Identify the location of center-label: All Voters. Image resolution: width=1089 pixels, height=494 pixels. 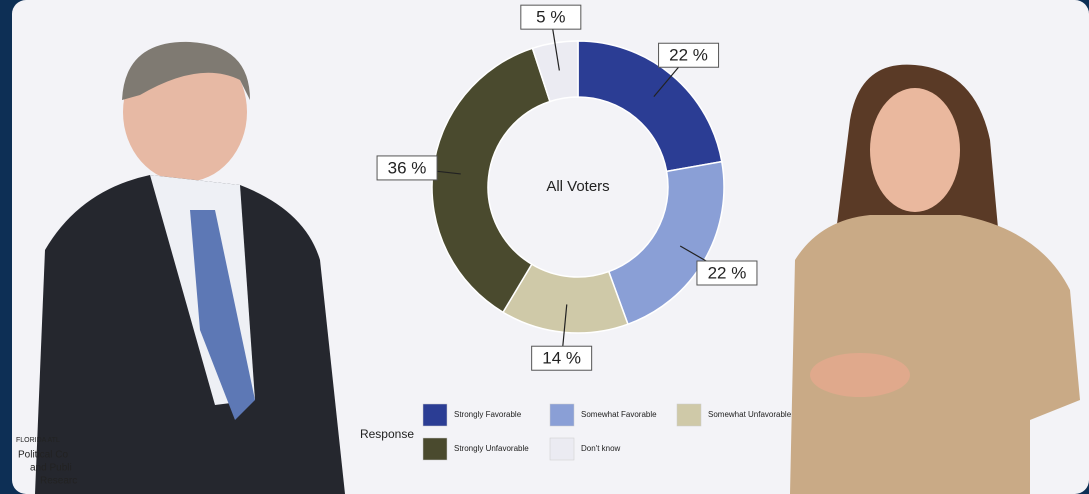
(577, 186).